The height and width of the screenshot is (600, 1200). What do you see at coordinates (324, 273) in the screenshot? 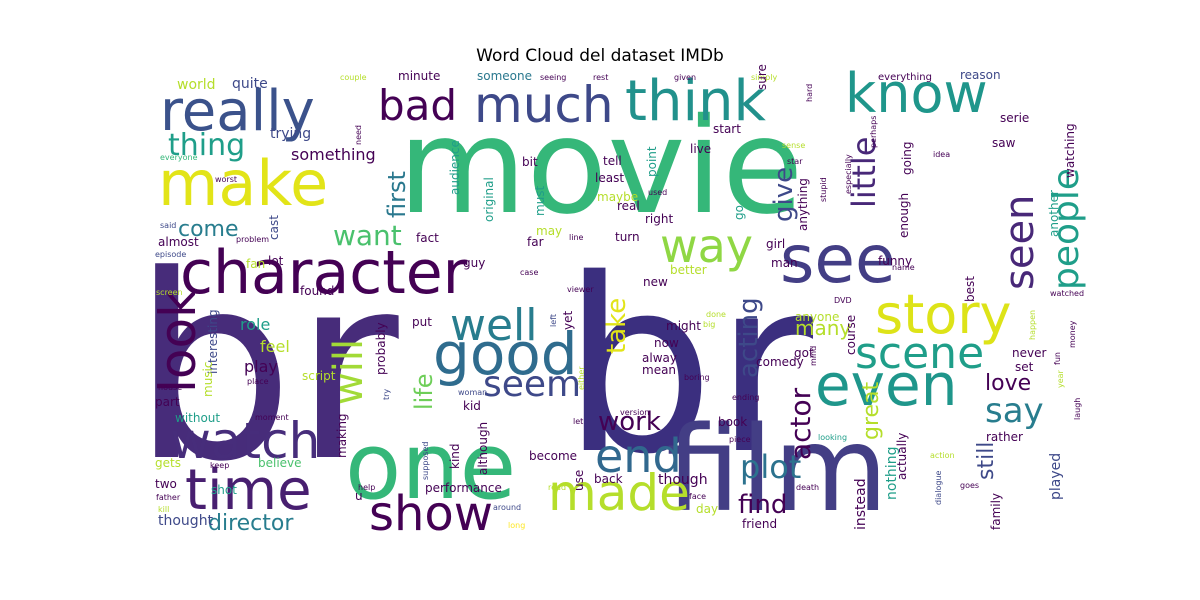
I see `word-character: character` at bounding box center [324, 273].